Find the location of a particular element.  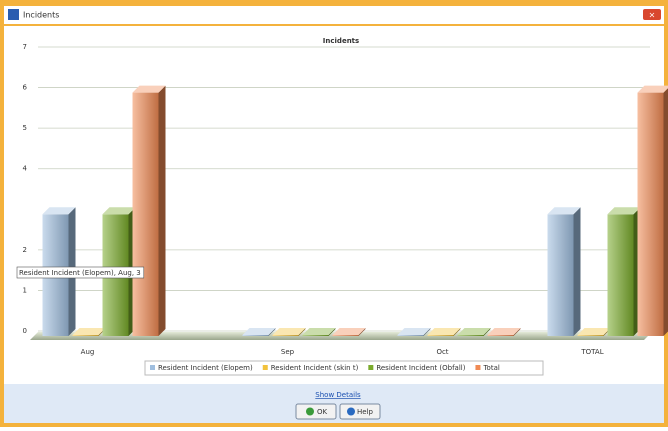

y-tick-label: 0 is located at coordinates (25, 331).